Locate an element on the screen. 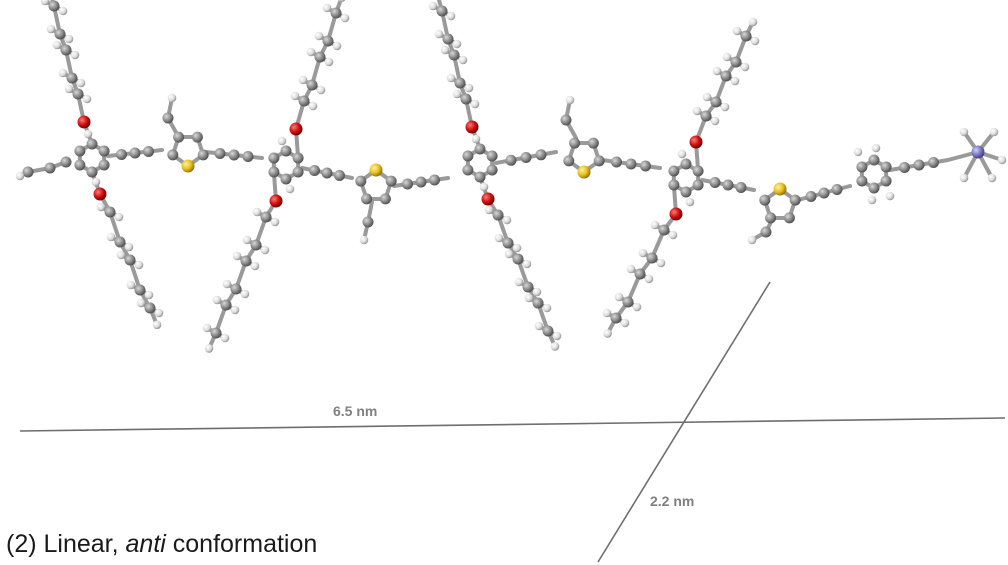 The height and width of the screenshot is (565, 1008). length-dimension-line is located at coordinates (512, 424).